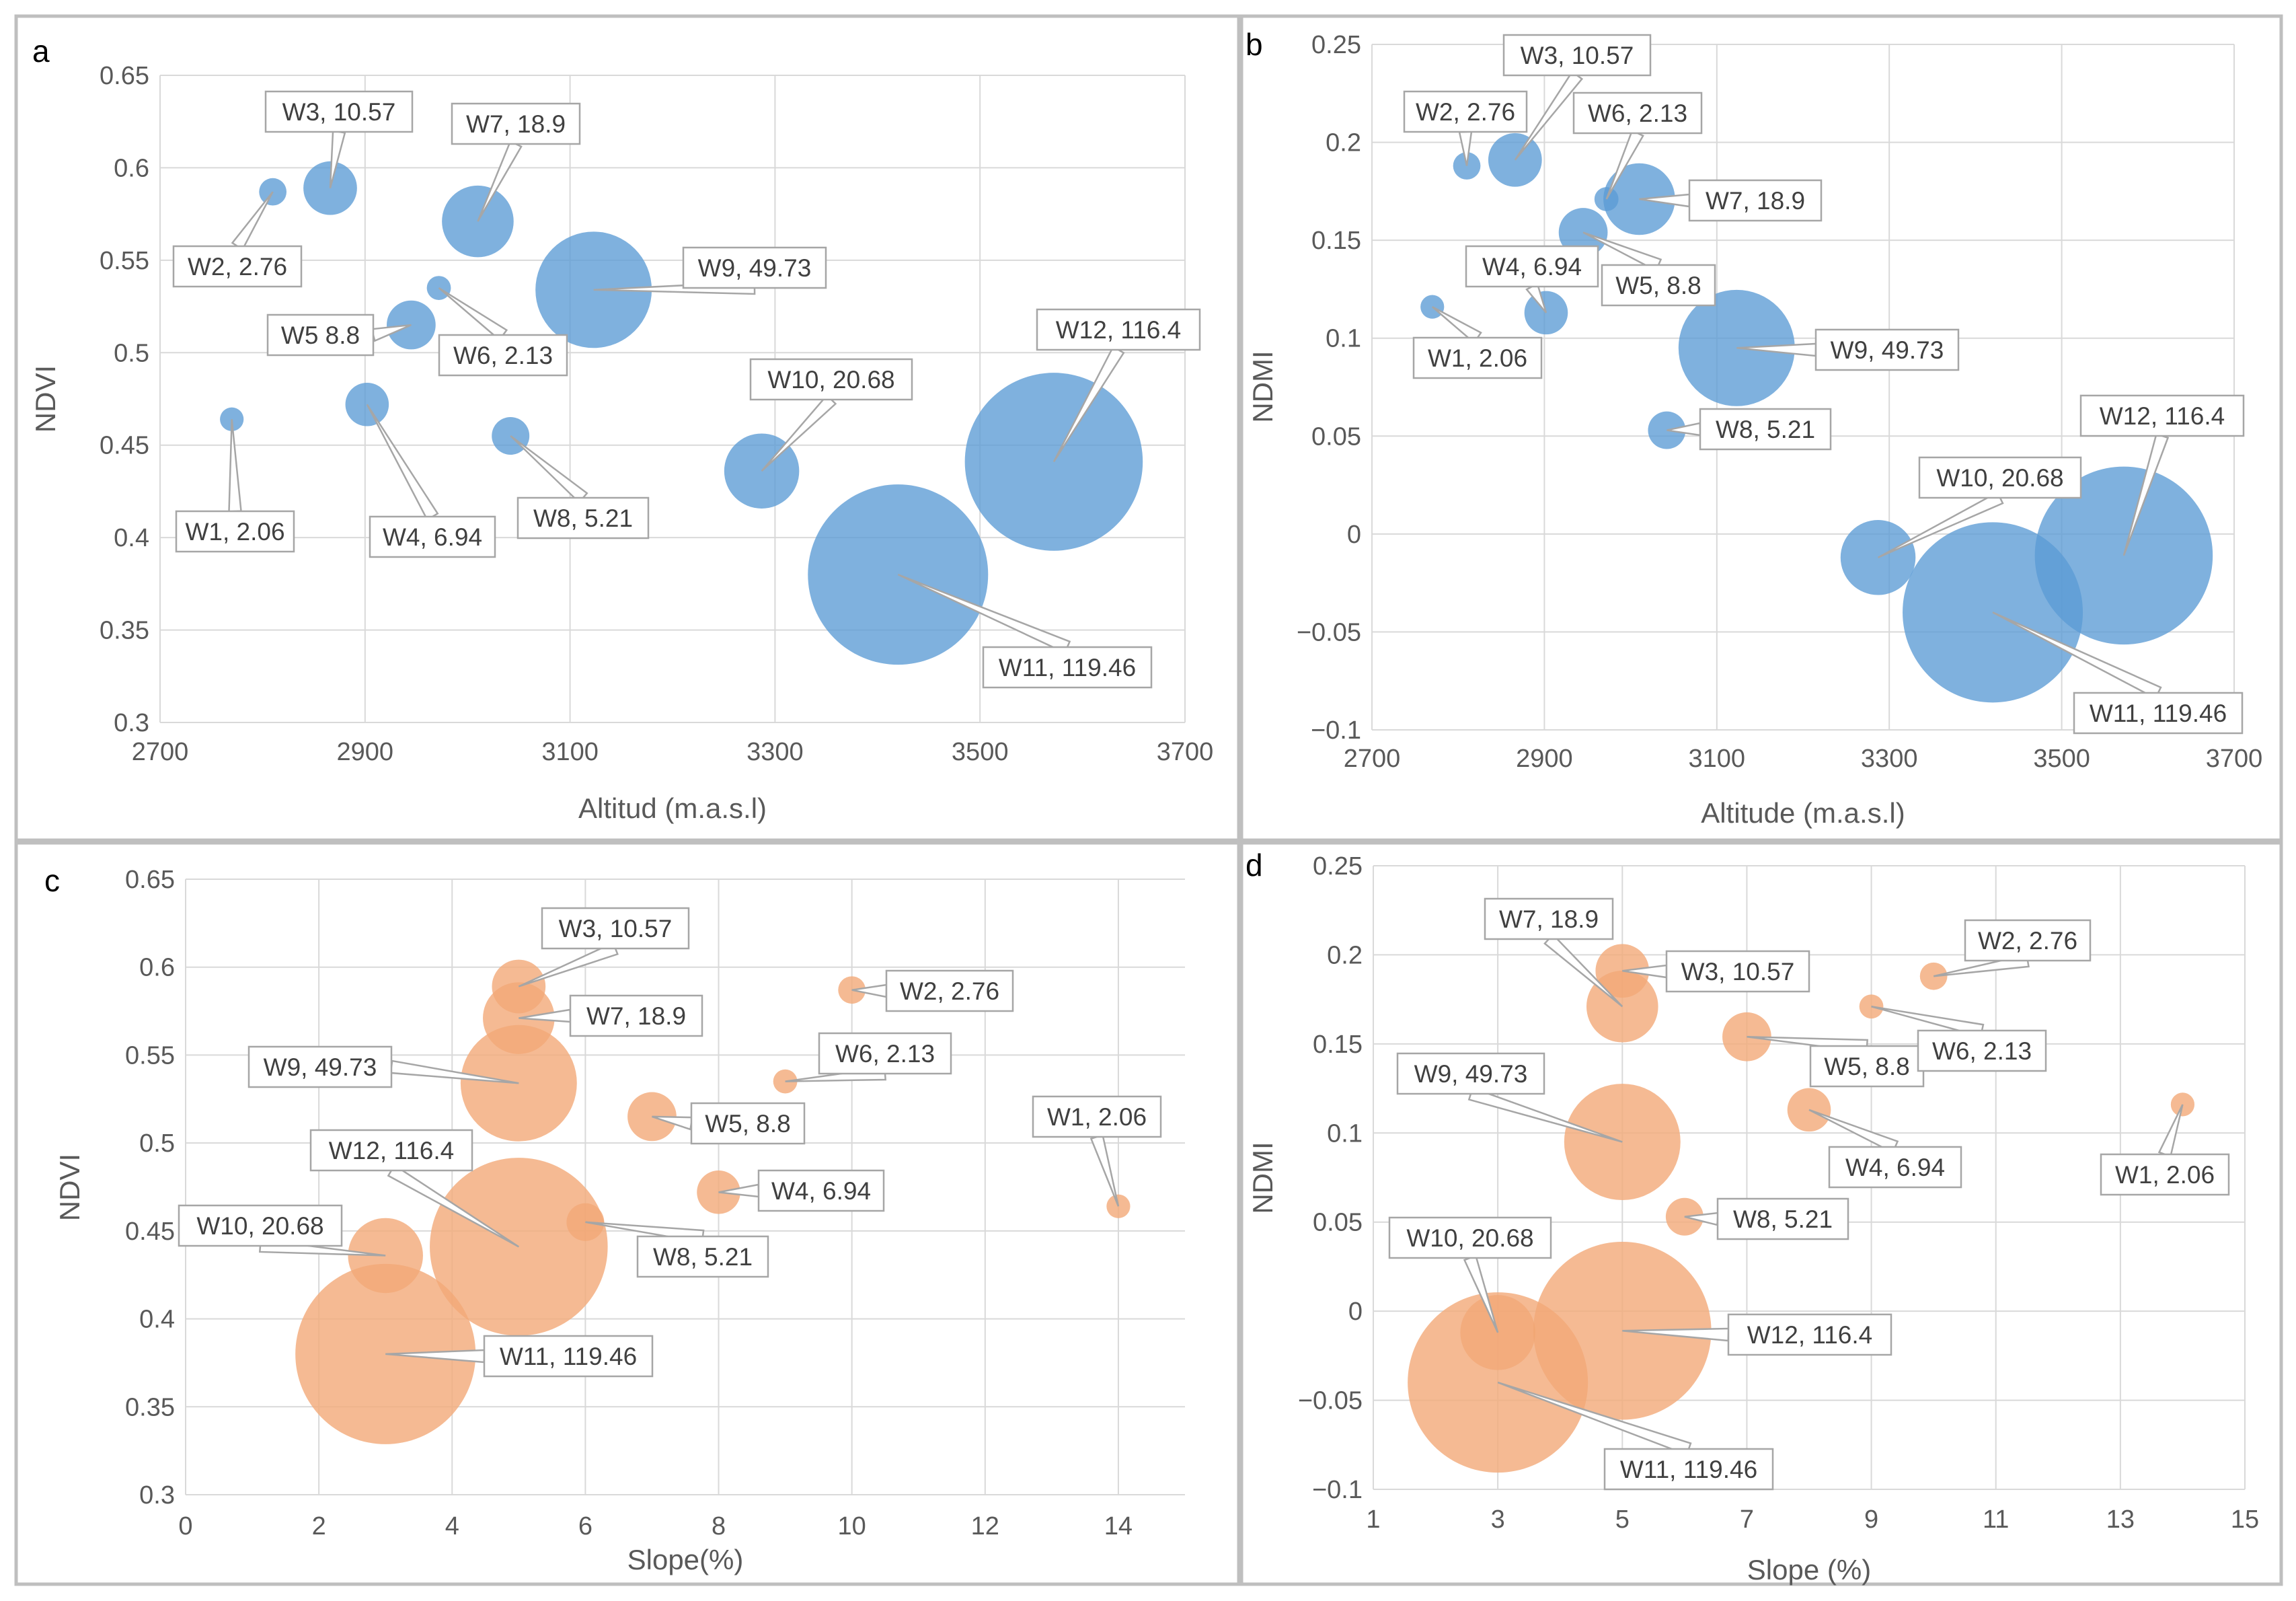  I want to click on x-tick-label: 0, so click(185, 1526).